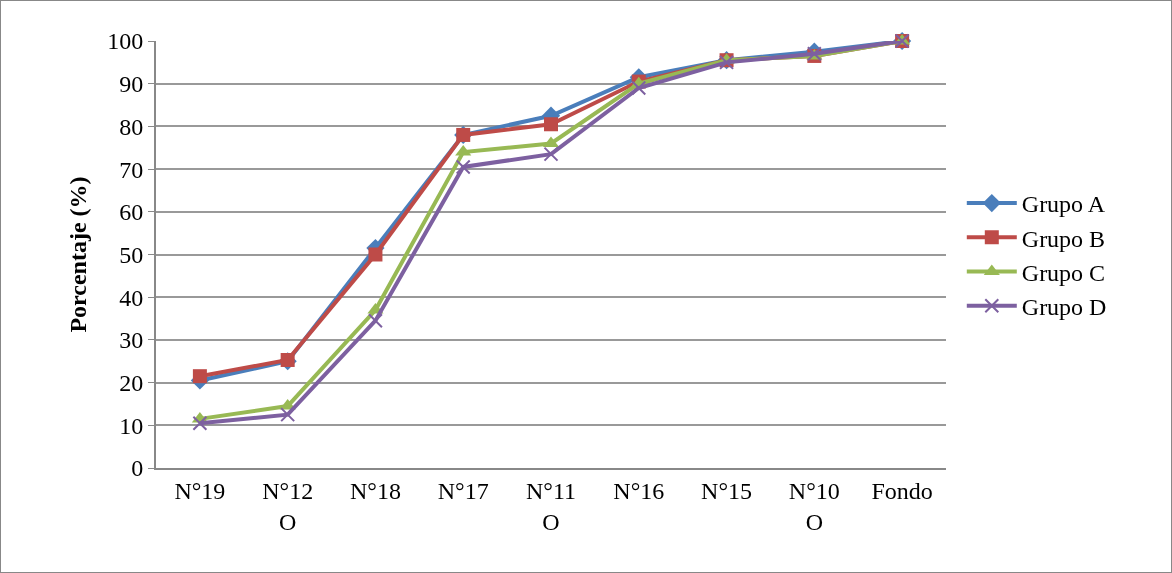 The width and height of the screenshot is (1172, 573). I want to click on legend-label: Grupo D, so click(1064, 307).